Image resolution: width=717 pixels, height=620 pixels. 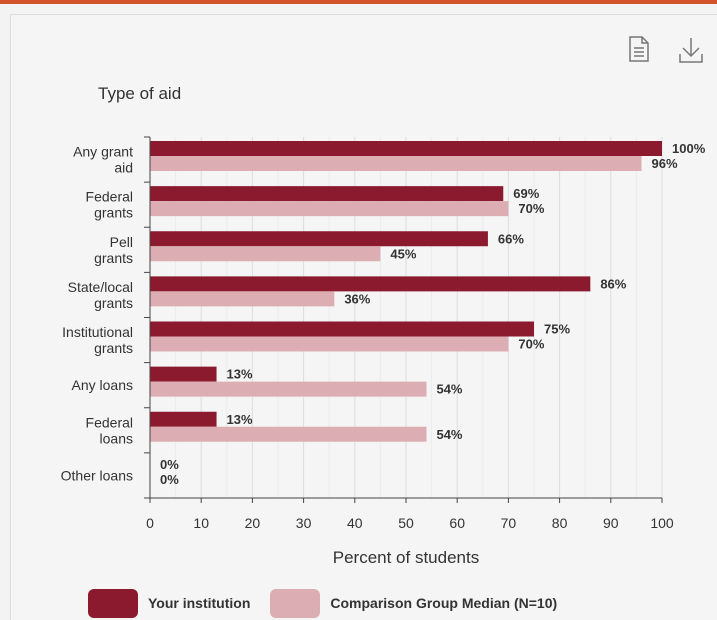 What do you see at coordinates (100, 287) in the screenshot?
I see `category-label-line: State/local` at bounding box center [100, 287].